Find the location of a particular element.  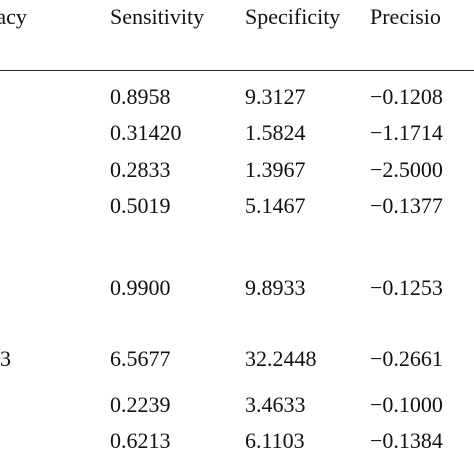

specificity-cell: 1.3967 is located at coordinates (275, 169).